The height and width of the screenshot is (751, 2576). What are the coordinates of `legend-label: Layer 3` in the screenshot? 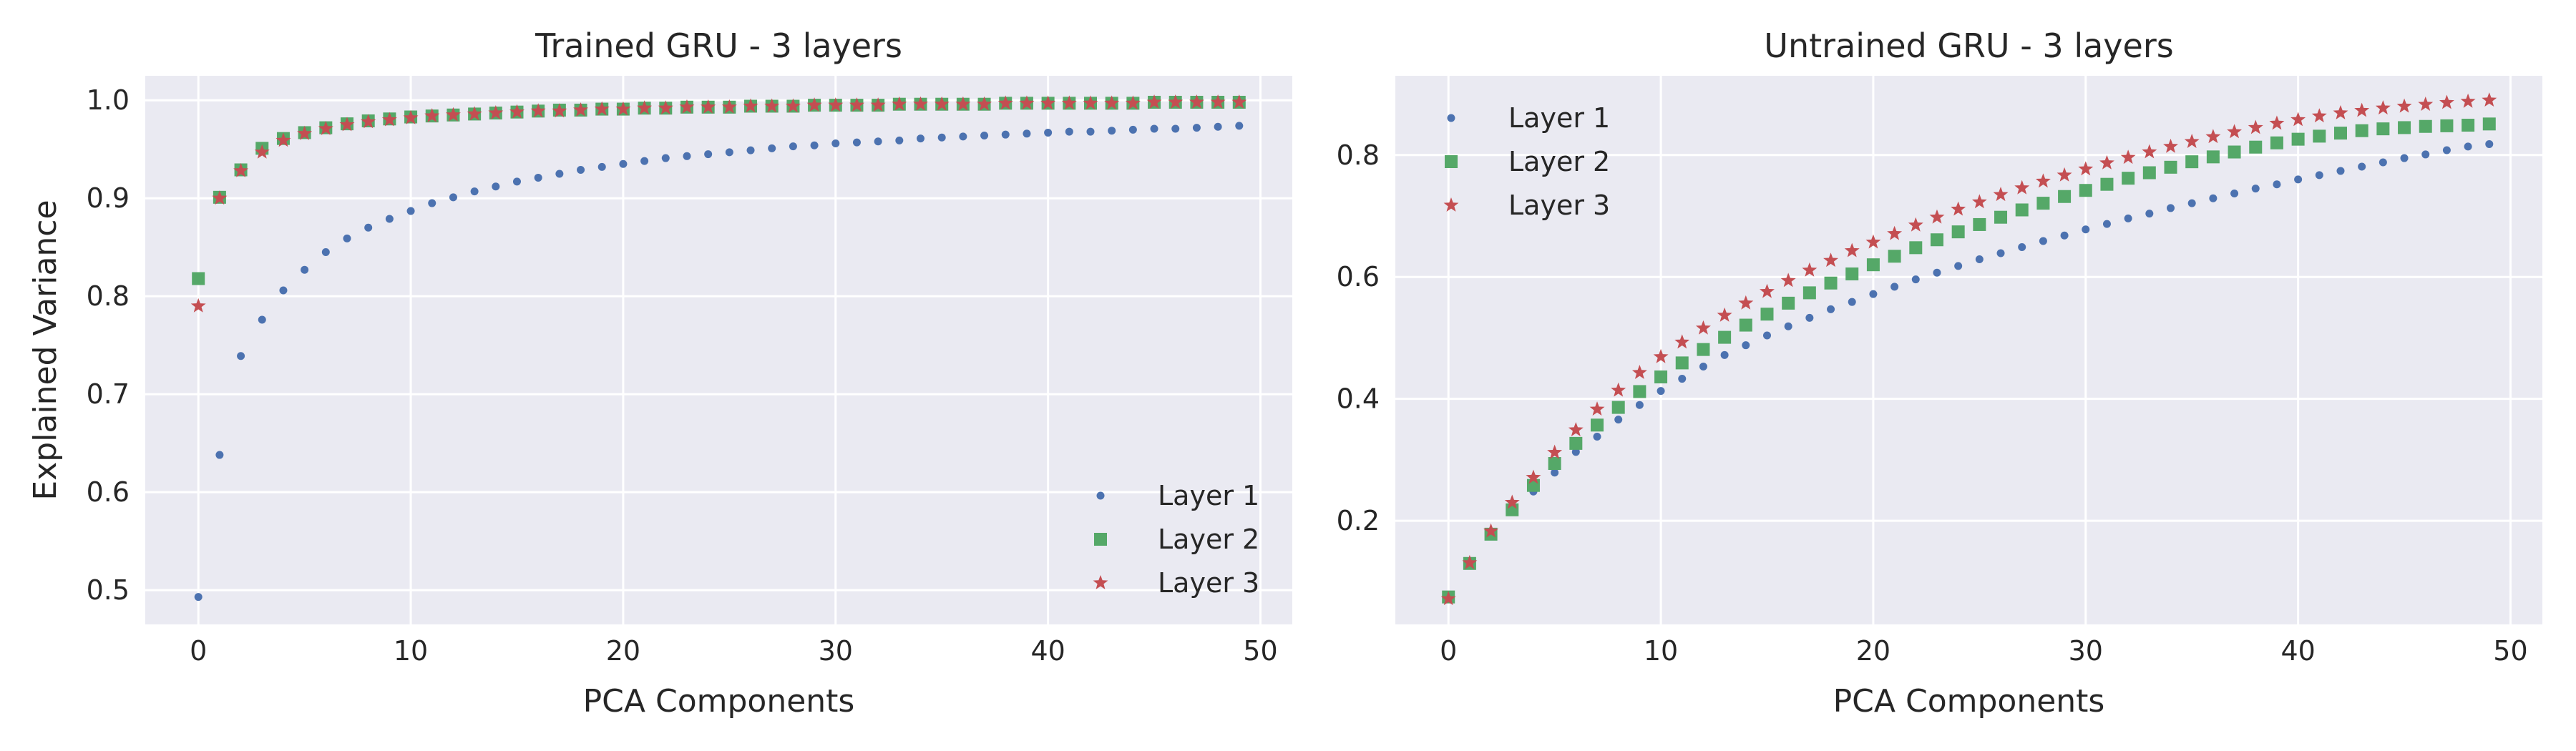 It's located at (1208, 583).